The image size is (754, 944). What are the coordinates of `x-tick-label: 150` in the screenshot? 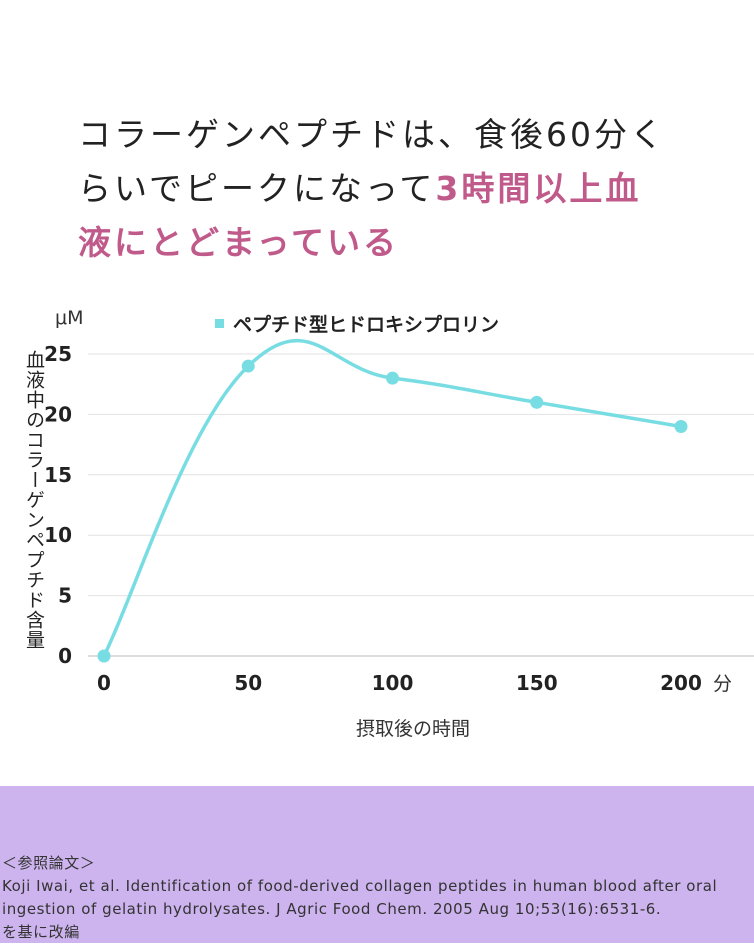 It's located at (537, 683).